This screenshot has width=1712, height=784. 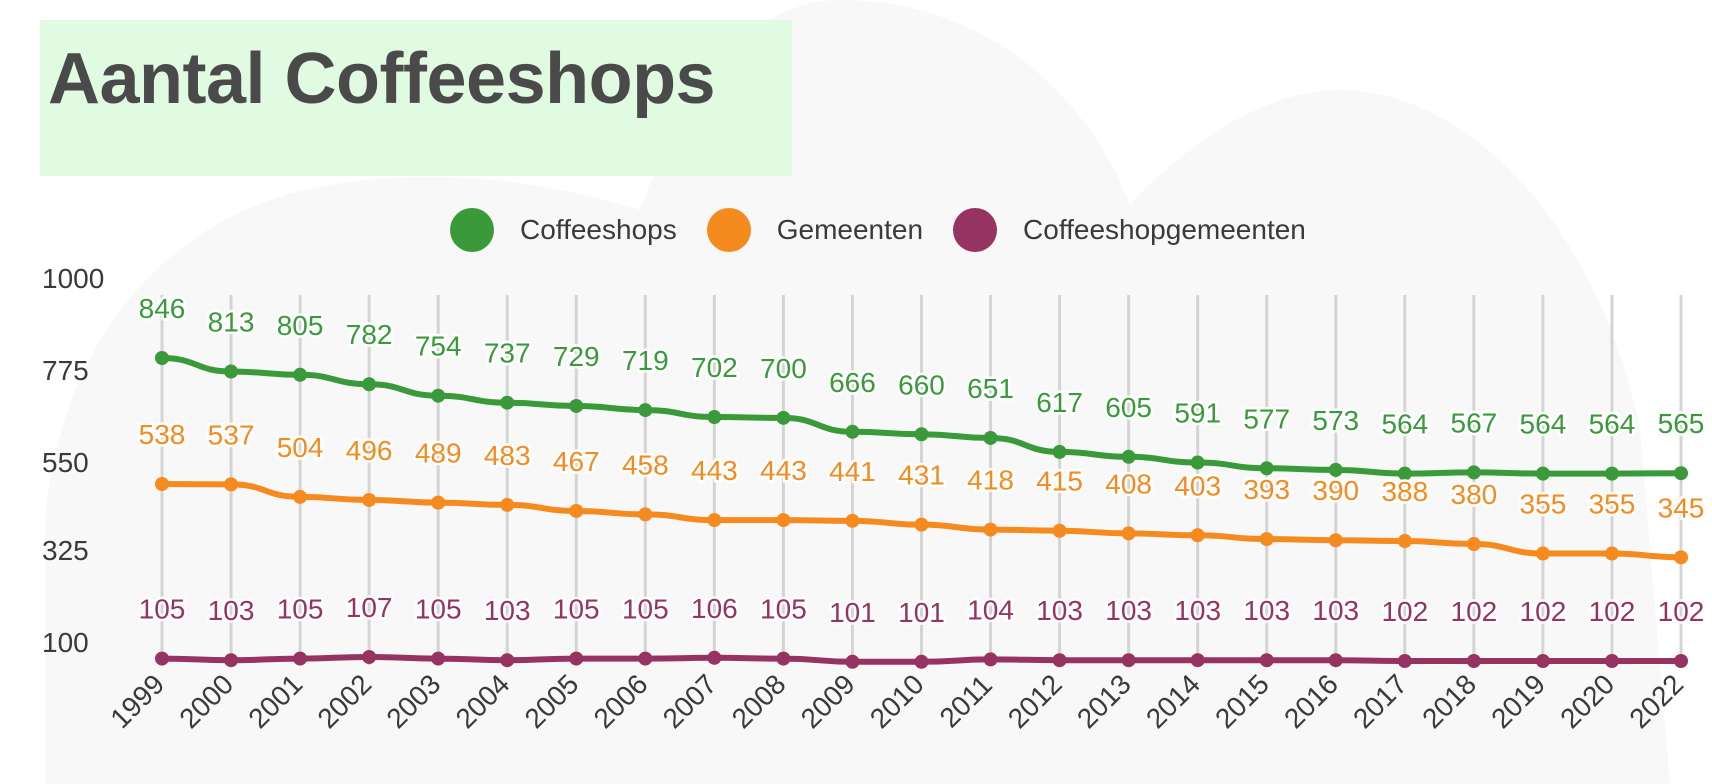 What do you see at coordinates (1035, 701) in the screenshot?
I see `x-tick-label: 2012` at bounding box center [1035, 701].